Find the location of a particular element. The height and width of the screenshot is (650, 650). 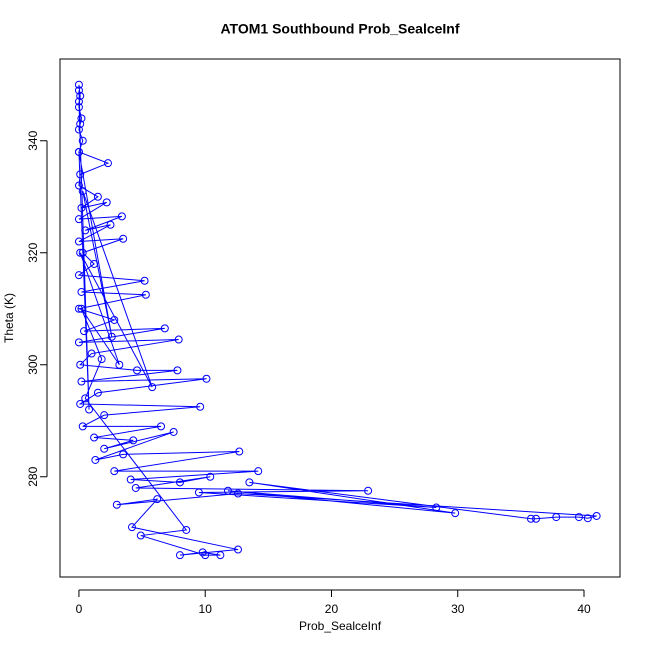

x-tick-label: 40 is located at coordinates (584, 609).